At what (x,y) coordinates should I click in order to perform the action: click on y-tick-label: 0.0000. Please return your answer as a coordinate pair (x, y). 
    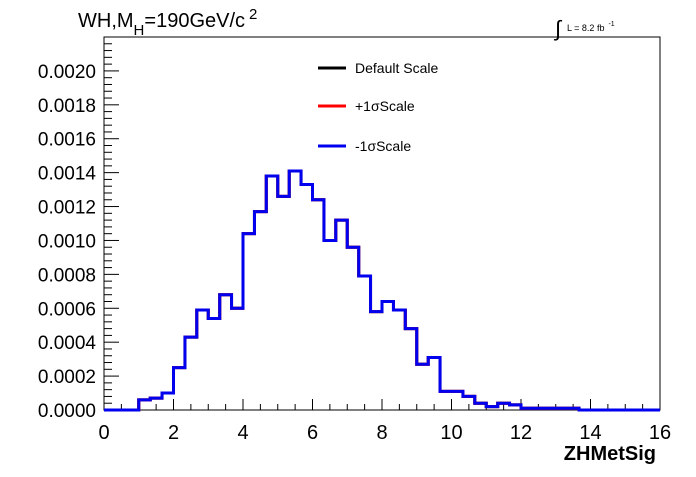
    Looking at the image, I should click on (67, 411).